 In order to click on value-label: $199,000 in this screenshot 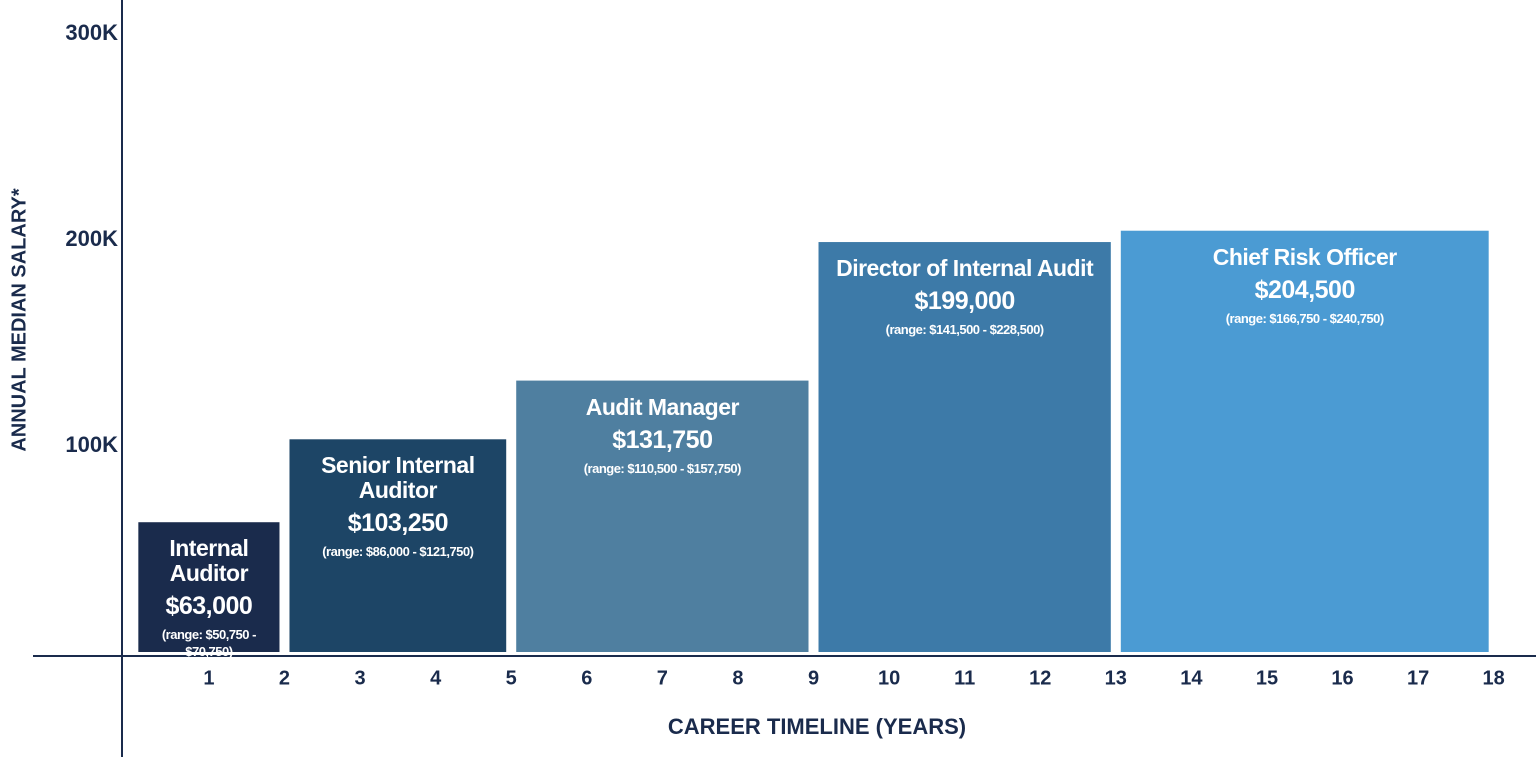, I will do `click(965, 301)`.